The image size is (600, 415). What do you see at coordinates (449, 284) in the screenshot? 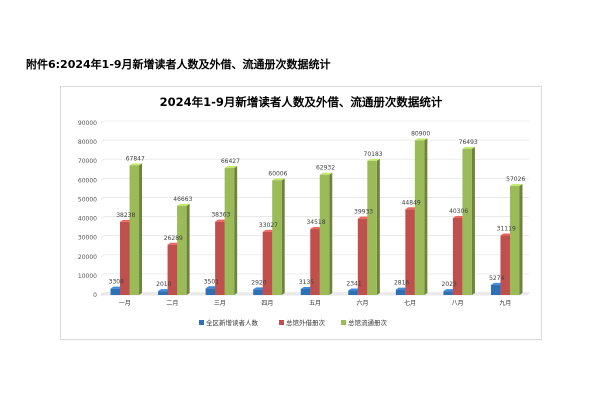
I see `data-label: 2023` at bounding box center [449, 284].